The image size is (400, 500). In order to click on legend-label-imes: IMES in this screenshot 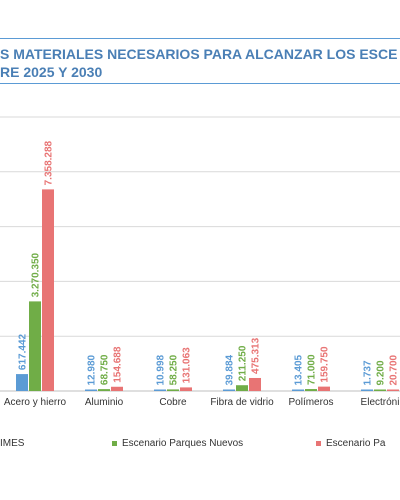, I will do `click(12, 443)`.